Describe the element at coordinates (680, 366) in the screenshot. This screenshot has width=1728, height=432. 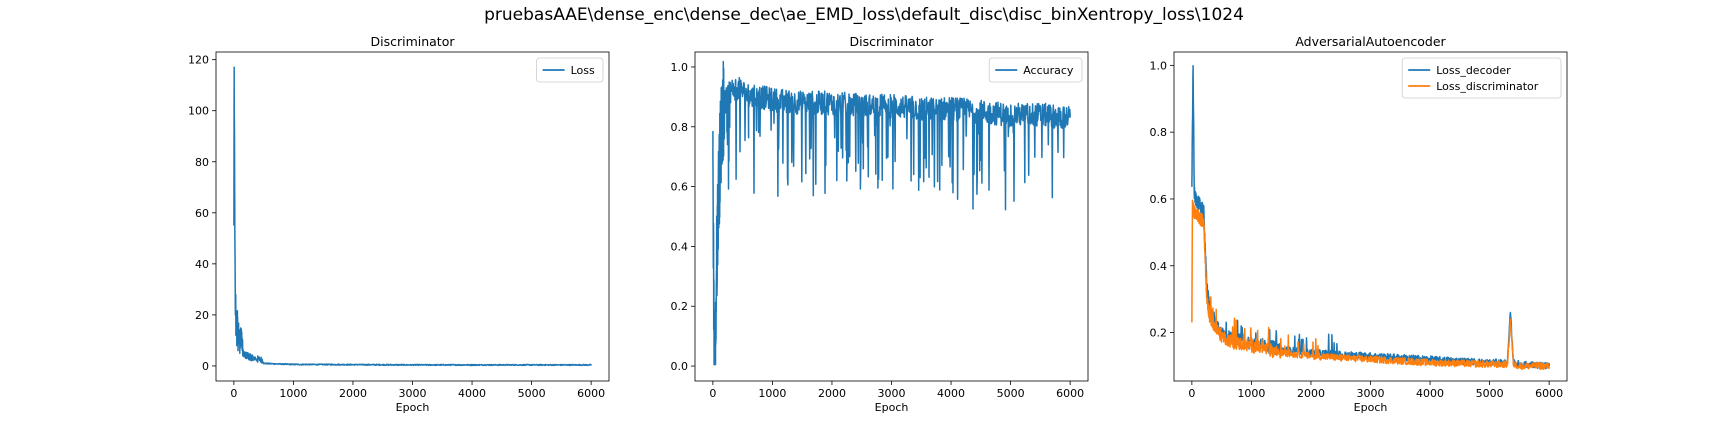
I see `y-tick-label: 0.0` at that location.